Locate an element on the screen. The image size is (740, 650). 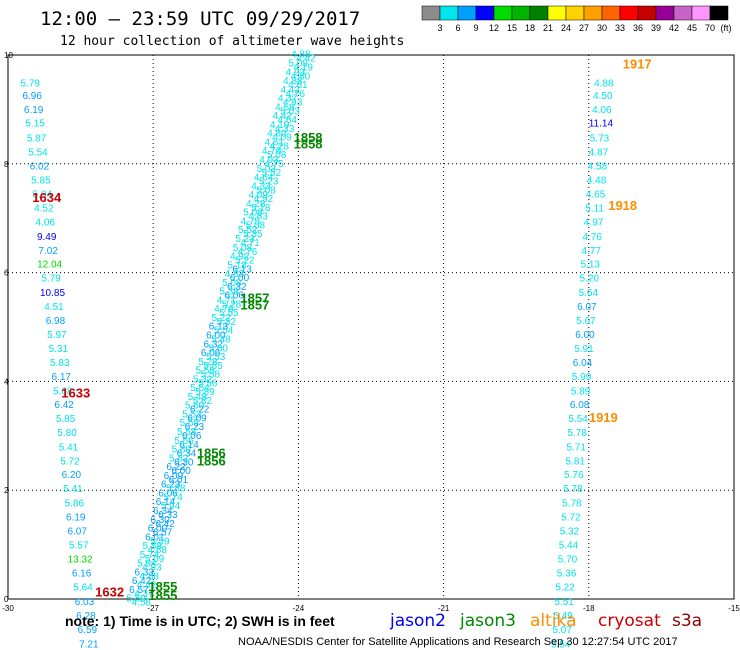
colorbar-tick-label: 39 is located at coordinates (656, 28).